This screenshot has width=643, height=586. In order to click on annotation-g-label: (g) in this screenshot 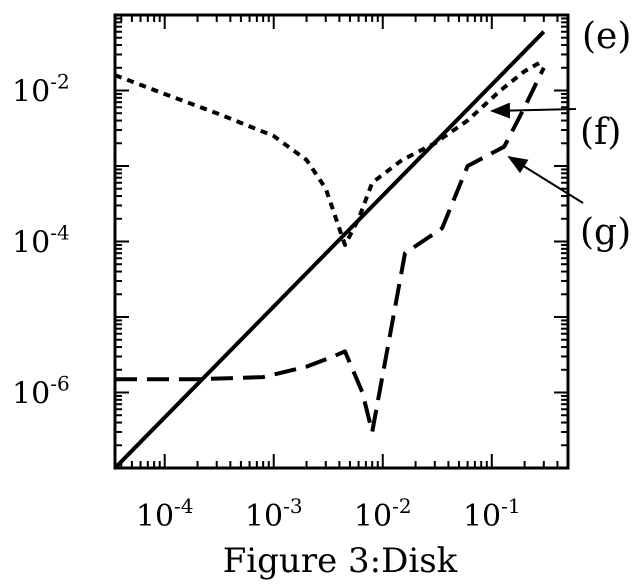, I will do `click(605, 232)`.